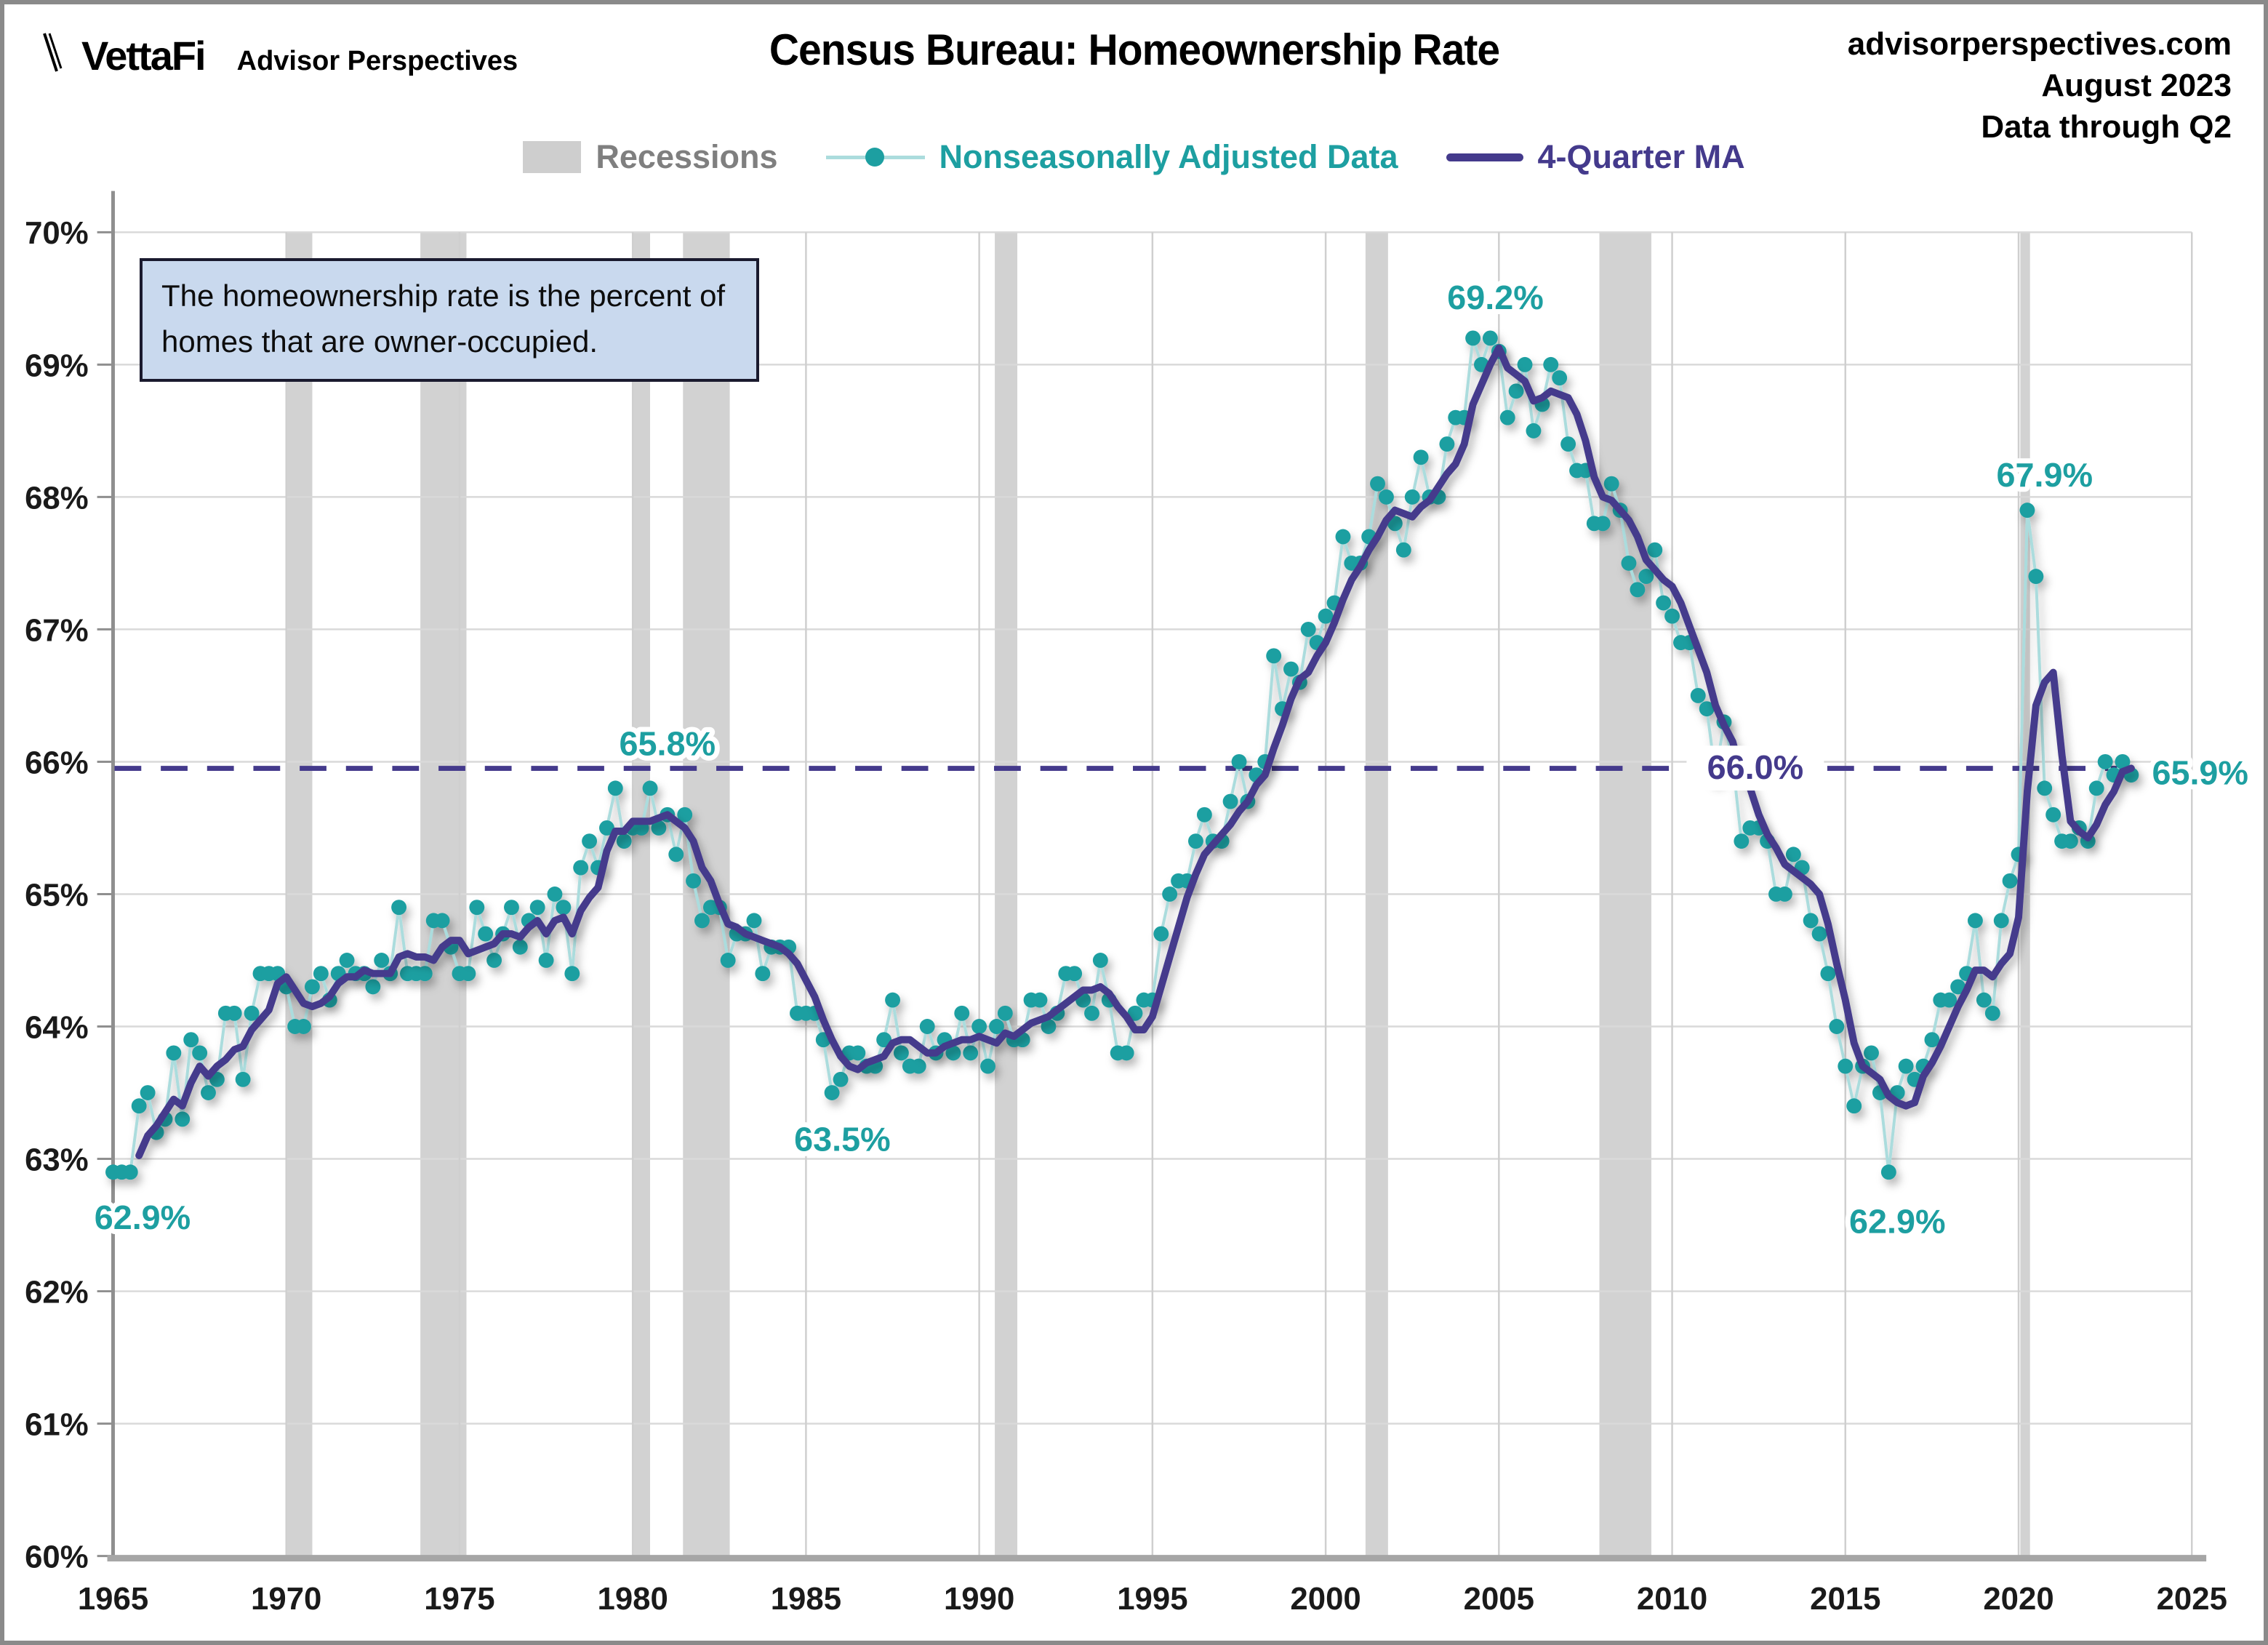 This screenshot has height=1645, width=2268. Describe the element at coordinates (57, 1159) in the screenshot. I see `y-axis-label: 63%` at that location.